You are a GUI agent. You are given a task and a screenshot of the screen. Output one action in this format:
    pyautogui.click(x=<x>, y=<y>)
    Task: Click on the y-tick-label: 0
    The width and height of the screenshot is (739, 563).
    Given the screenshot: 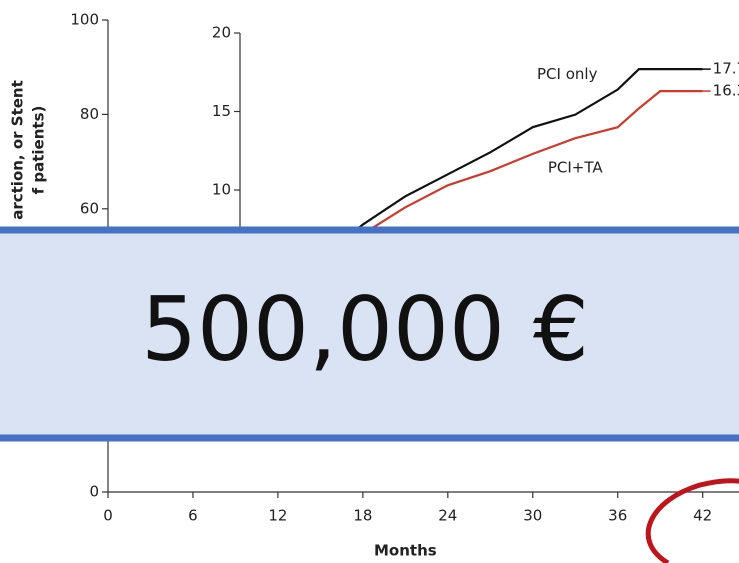 What is the action you would take?
    pyautogui.click(x=94, y=492)
    